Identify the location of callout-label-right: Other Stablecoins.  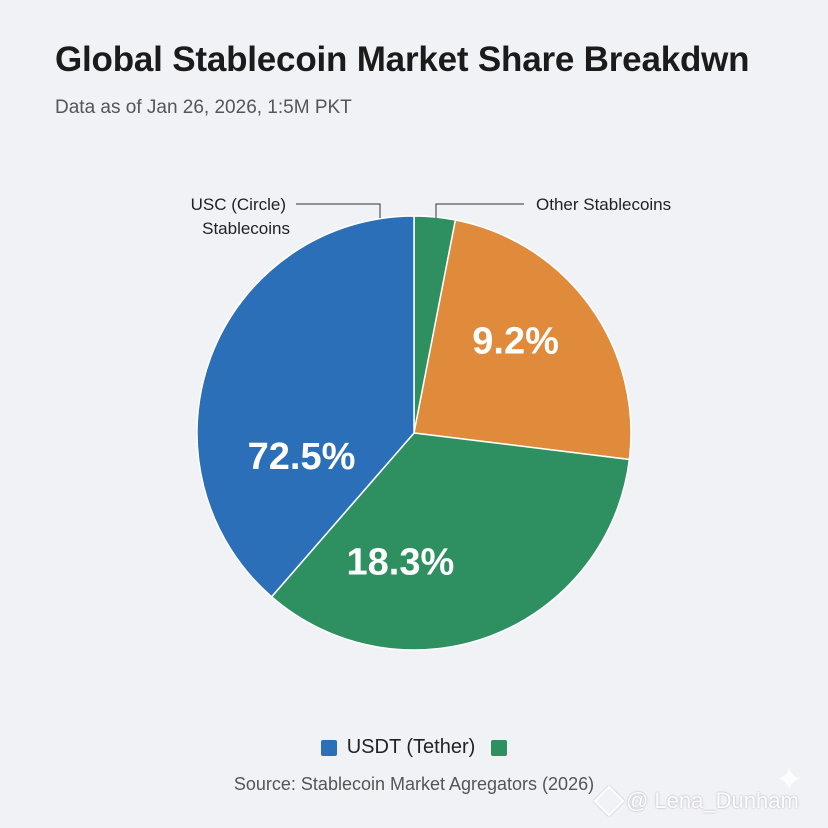
(603, 204).